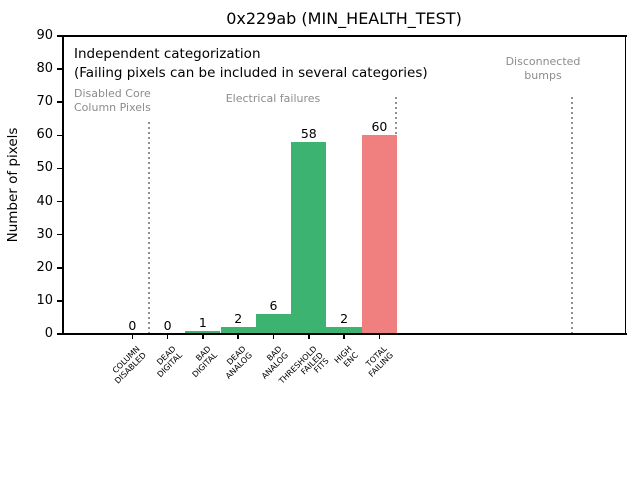 This screenshot has height=480, width=640. What do you see at coordinates (62, 185) in the screenshot?
I see `axis-spine-left` at bounding box center [62, 185].